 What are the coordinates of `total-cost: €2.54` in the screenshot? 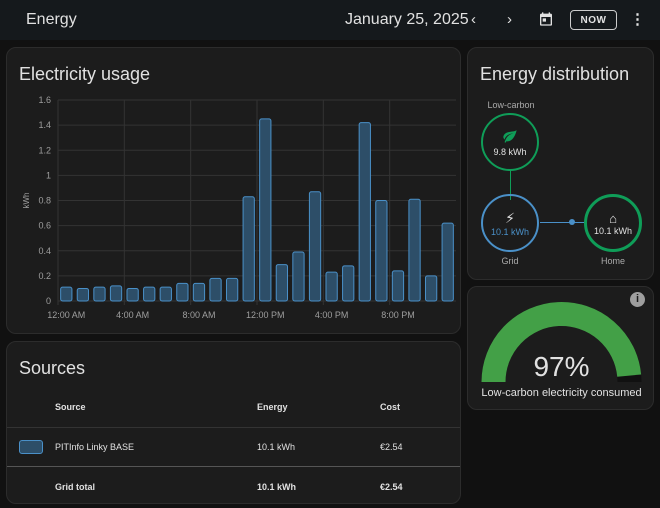 It's located at (391, 487).